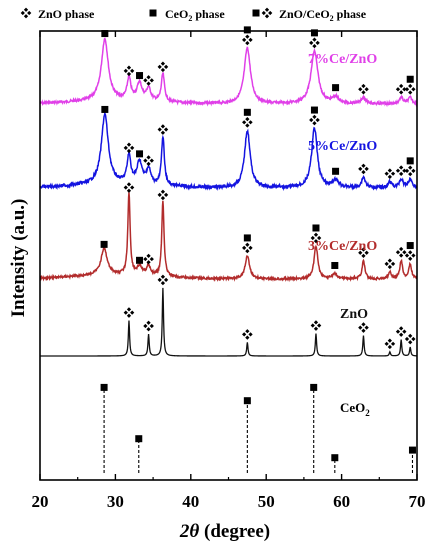 The width and height of the screenshot is (434, 550). What do you see at coordinates (355, 409) in the screenshot?
I see `ceo2-reference-label: CeO2` at bounding box center [355, 409].